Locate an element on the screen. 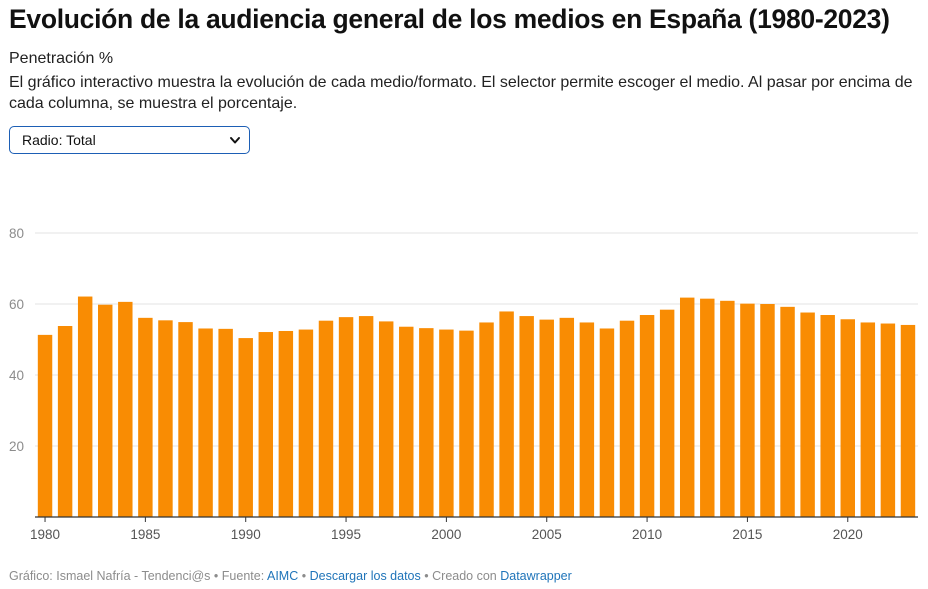 The height and width of the screenshot is (589, 928). medium-selector-value: Radio: Total is located at coordinates (59, 140).